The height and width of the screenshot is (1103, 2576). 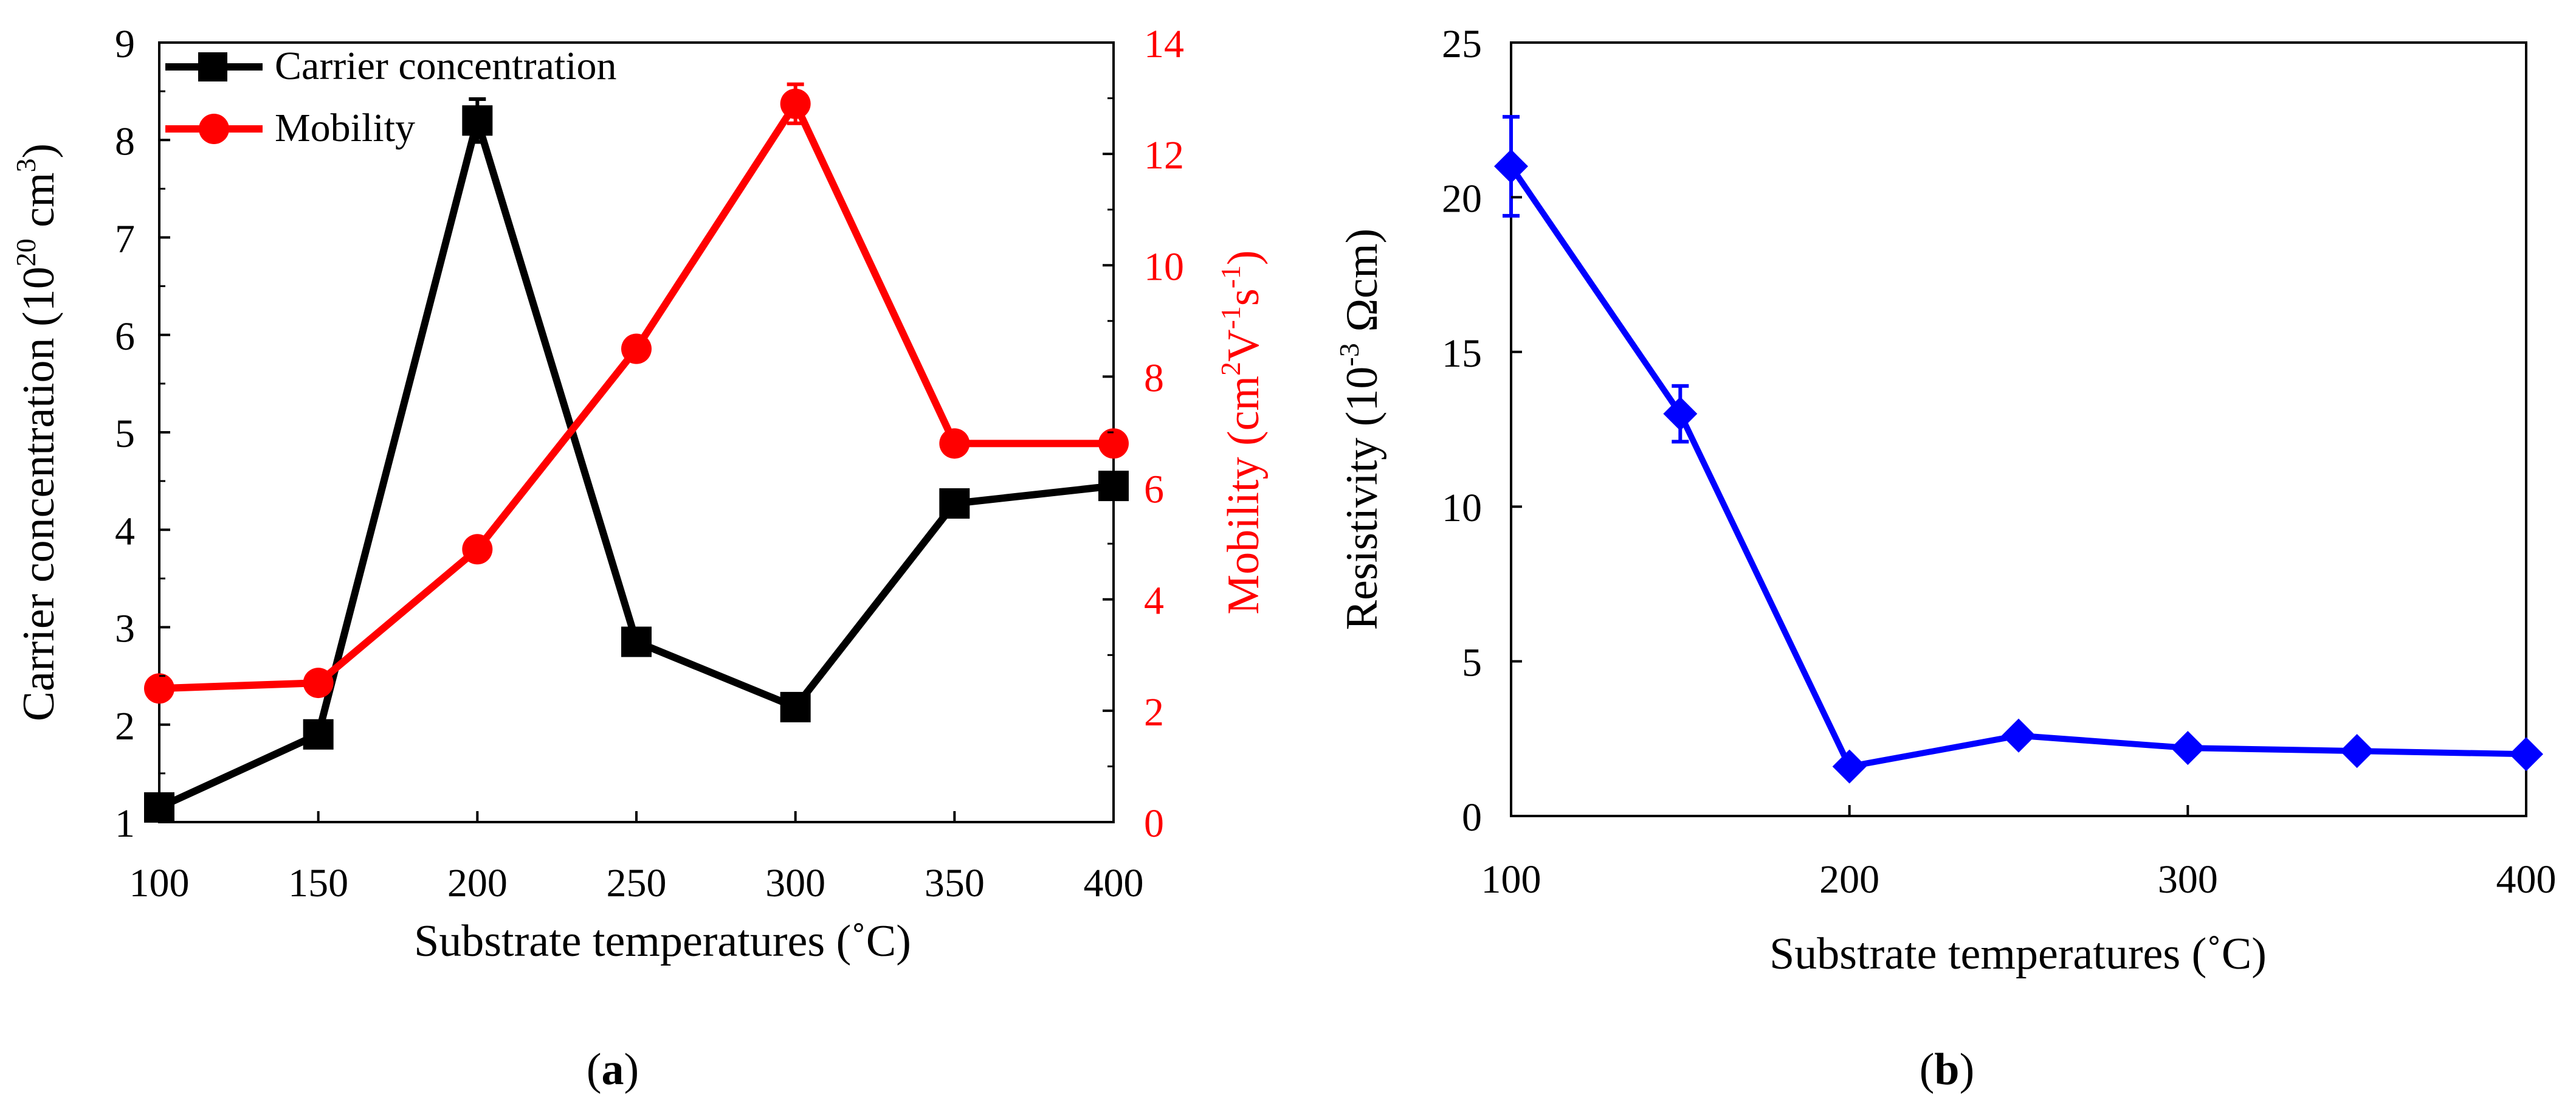 I want to click on legend-item-mobility: Mobility, so click(x=290, y=128).